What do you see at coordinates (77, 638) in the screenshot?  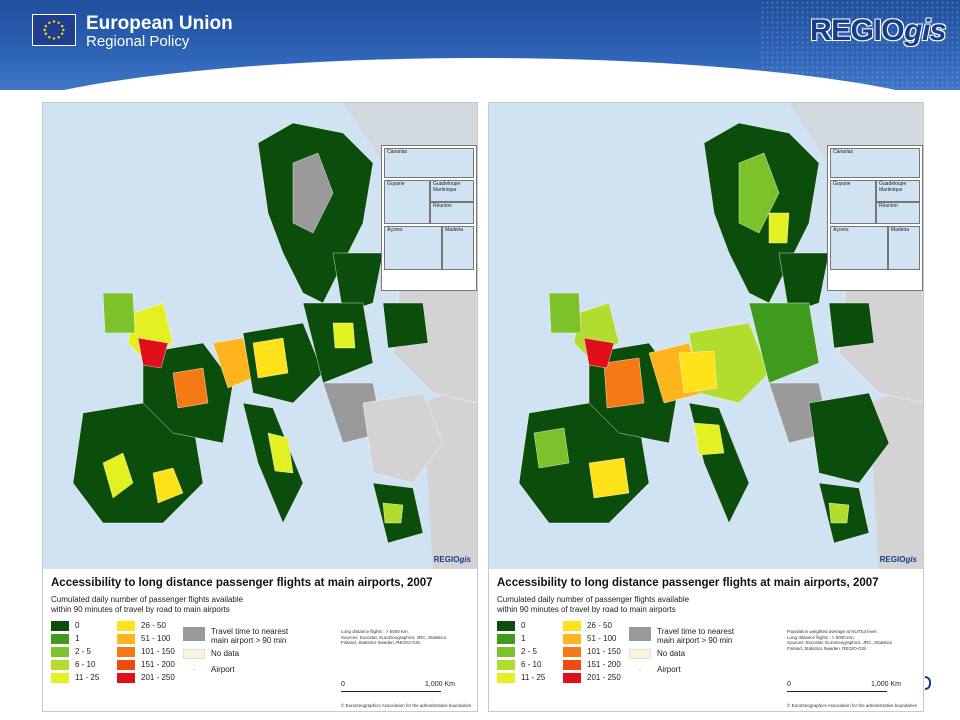 I see `legend-label: 1` at bounding box center [77, 638].